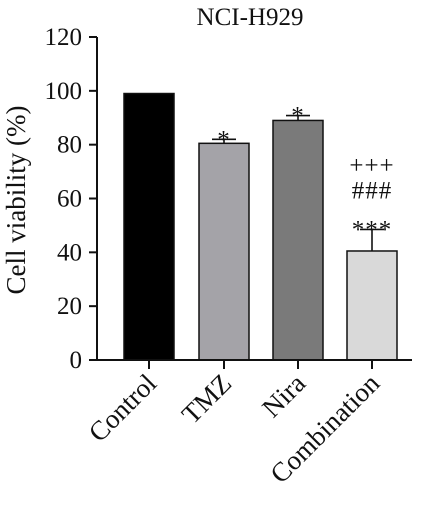  I want to click on y-tick-label: 60, so click(69, 199).